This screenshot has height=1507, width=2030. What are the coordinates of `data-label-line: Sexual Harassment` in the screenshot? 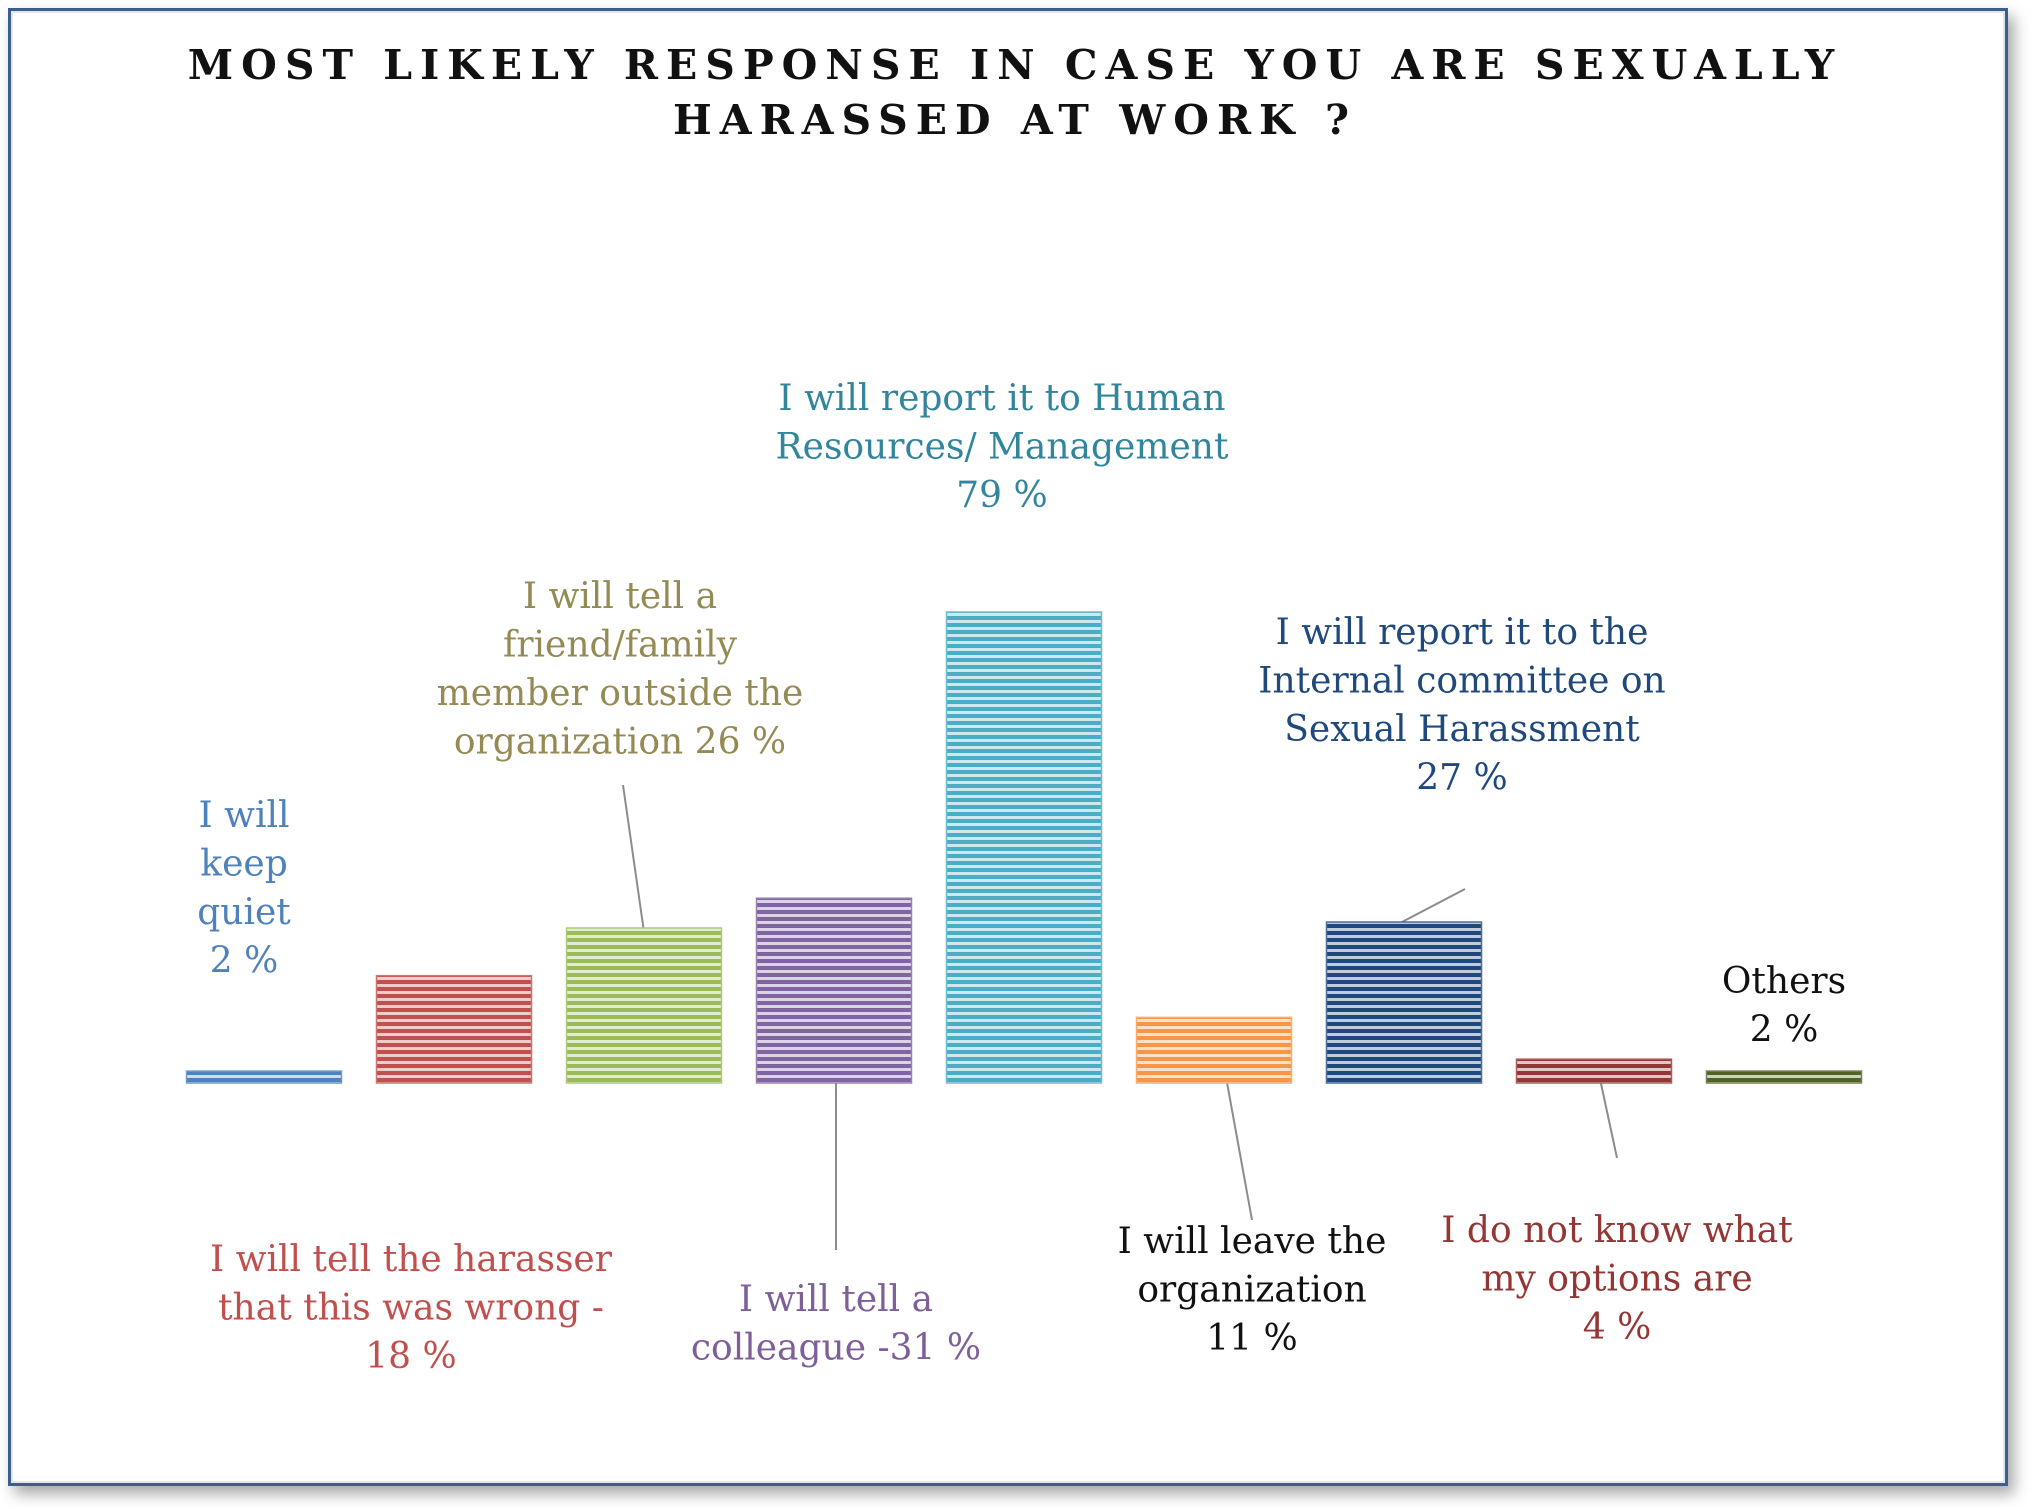 It's located at (1462, 729).